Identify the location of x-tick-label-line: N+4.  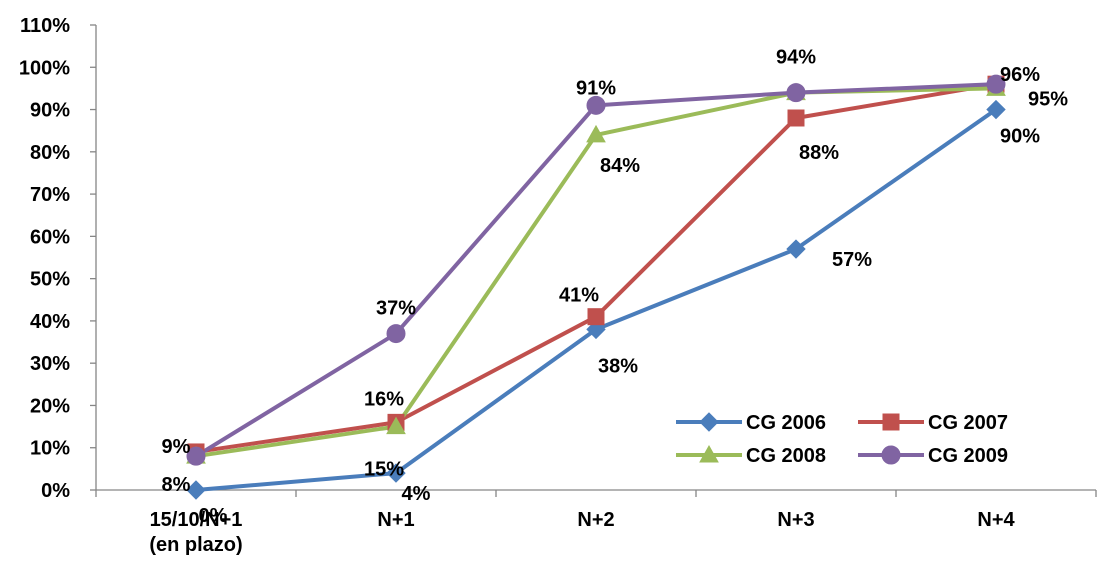
(996, 520).